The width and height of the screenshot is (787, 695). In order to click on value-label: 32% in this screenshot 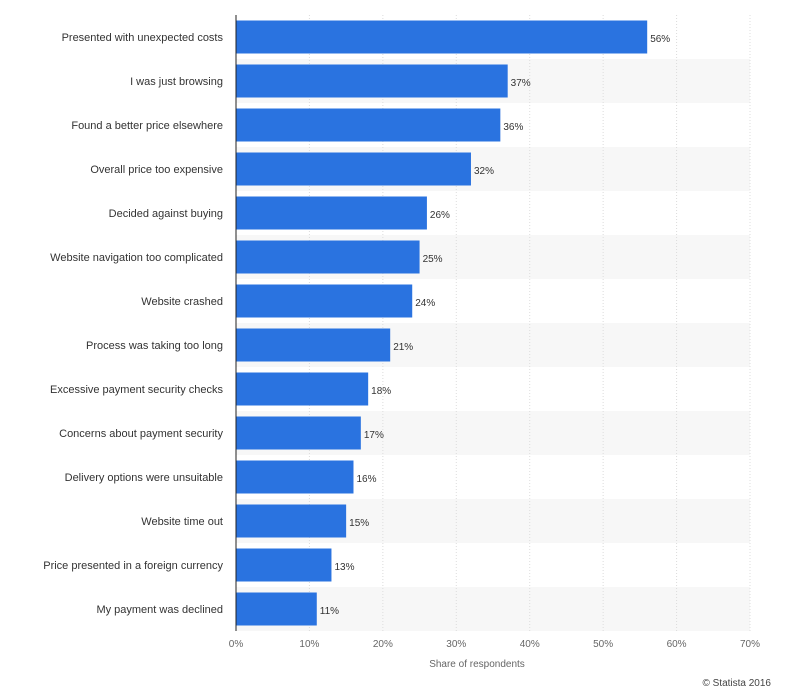, I will do `click(484, 171)`.